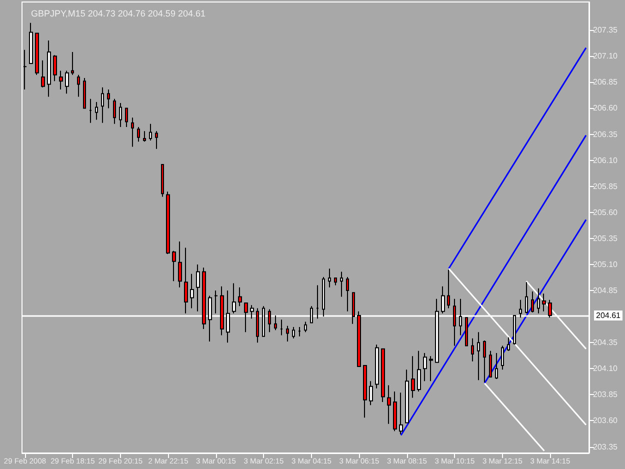 This screenshot has height=469, width=625. Describe the element at coordinates (605, 160) in the screenshot. I see `y-tick-label: 206.10` at that location.